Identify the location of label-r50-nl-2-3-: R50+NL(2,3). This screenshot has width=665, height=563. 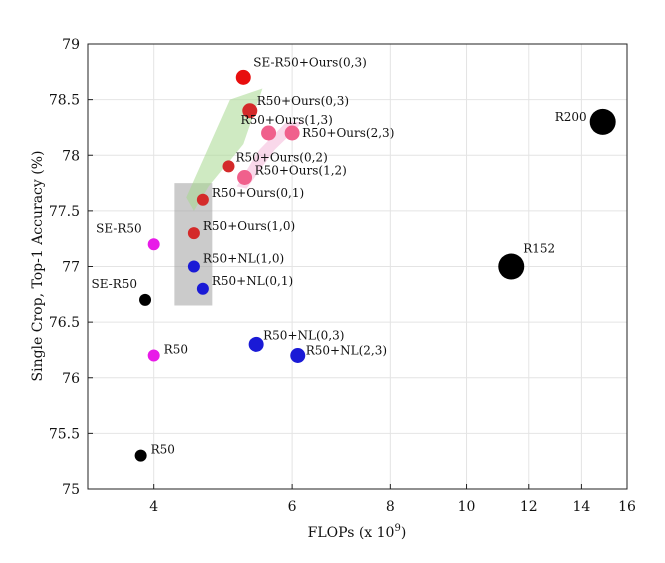
(346, 351).